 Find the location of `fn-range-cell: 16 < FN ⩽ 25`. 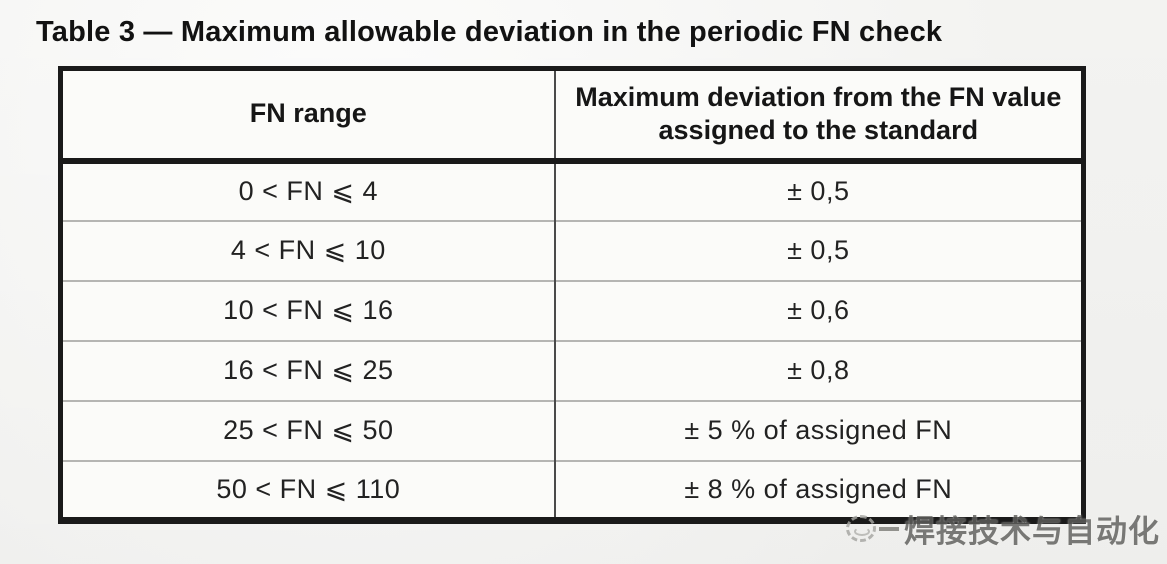

fn-range-cell: 16 < FN ⩽ 25 is located at coordinates (308, 370).